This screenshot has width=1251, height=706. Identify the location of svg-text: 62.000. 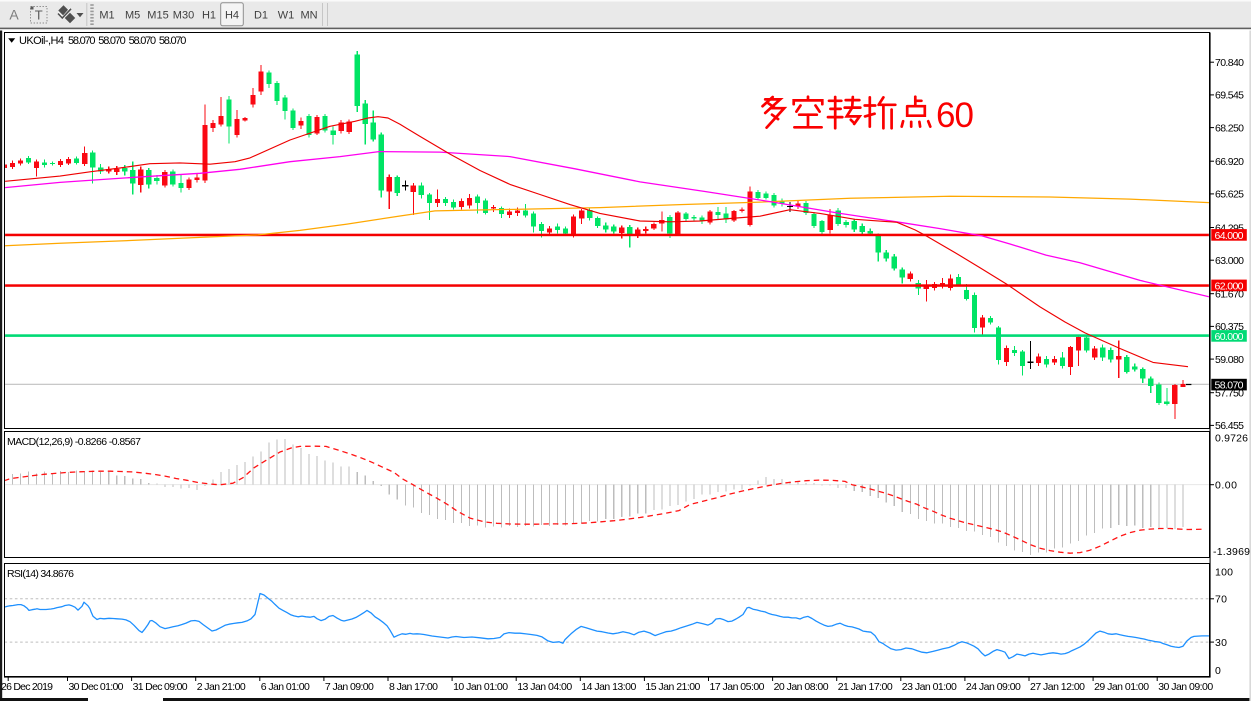
(1229, 286).